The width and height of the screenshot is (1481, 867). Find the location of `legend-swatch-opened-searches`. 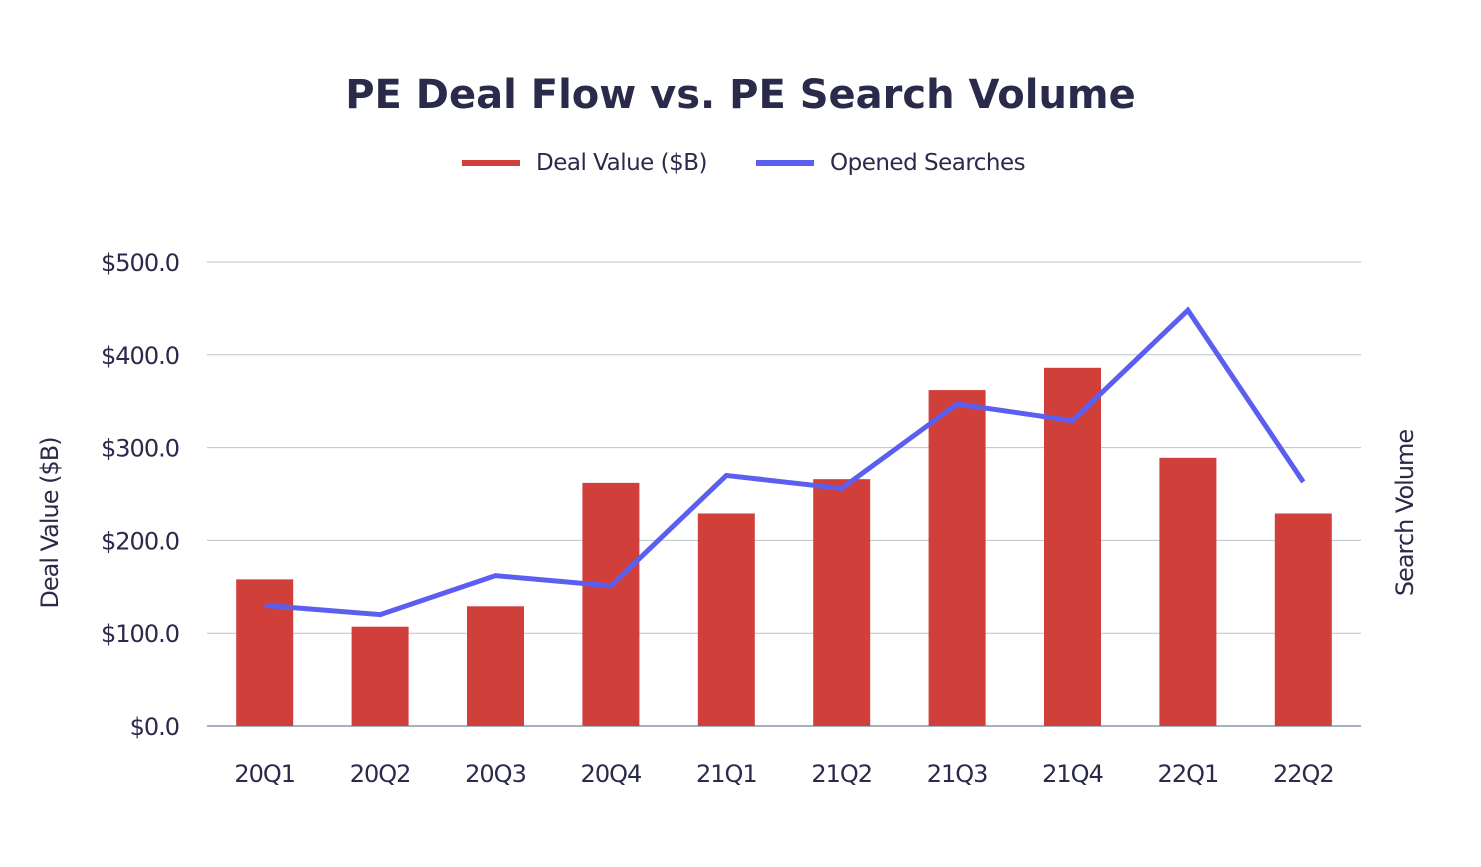

legend-swatch-opened-searches is located at coordinates (785, 163).